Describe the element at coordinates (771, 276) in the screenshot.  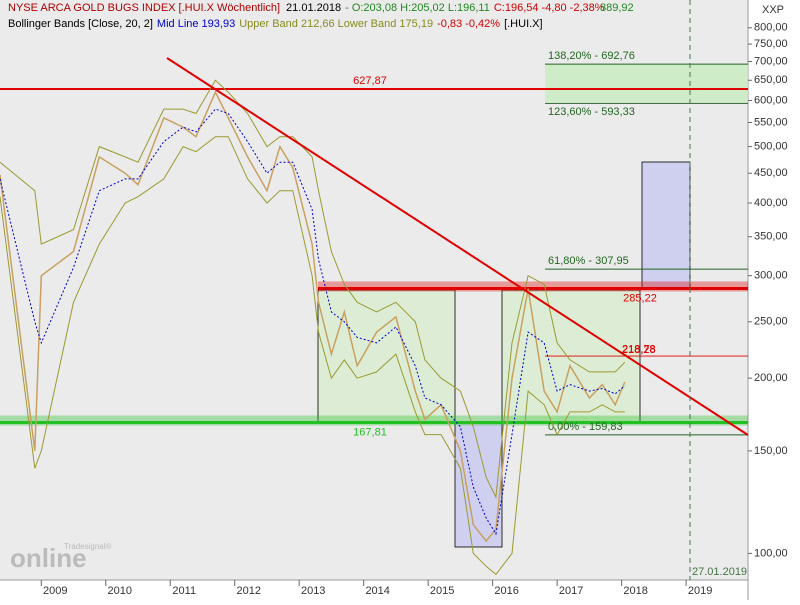
I see `y-tick-label: 300,00` at that location.